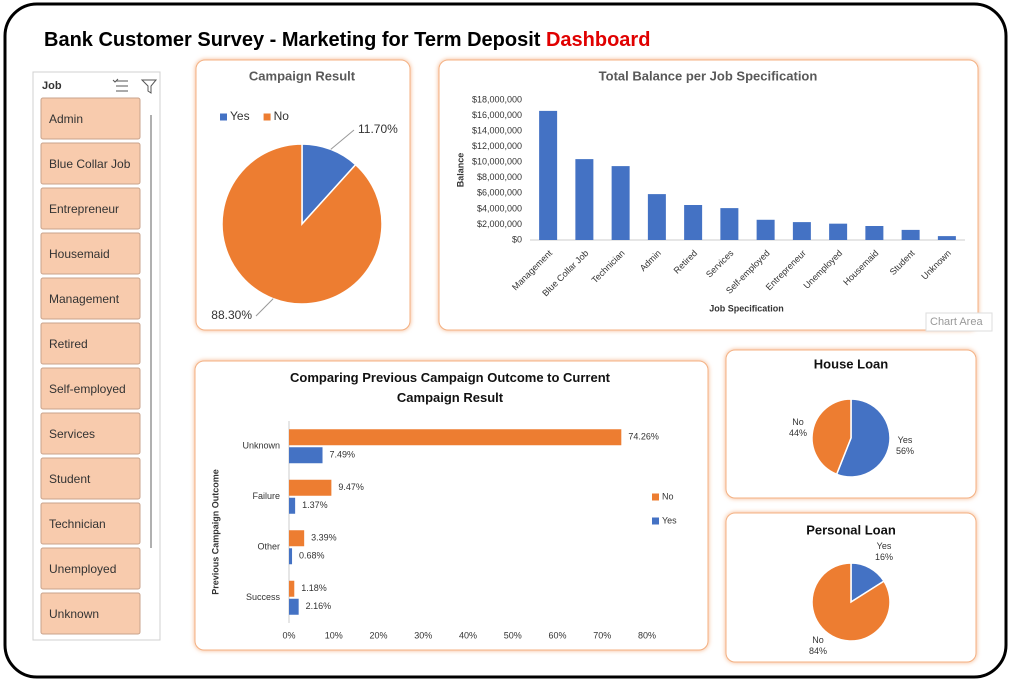 Image resolution: width=1012 pixels, height=682 pixels. What do you see at coordinates (517, 239) in the screenshot?
I see `y-tick-label: $0` at bounding box center [517, 239].